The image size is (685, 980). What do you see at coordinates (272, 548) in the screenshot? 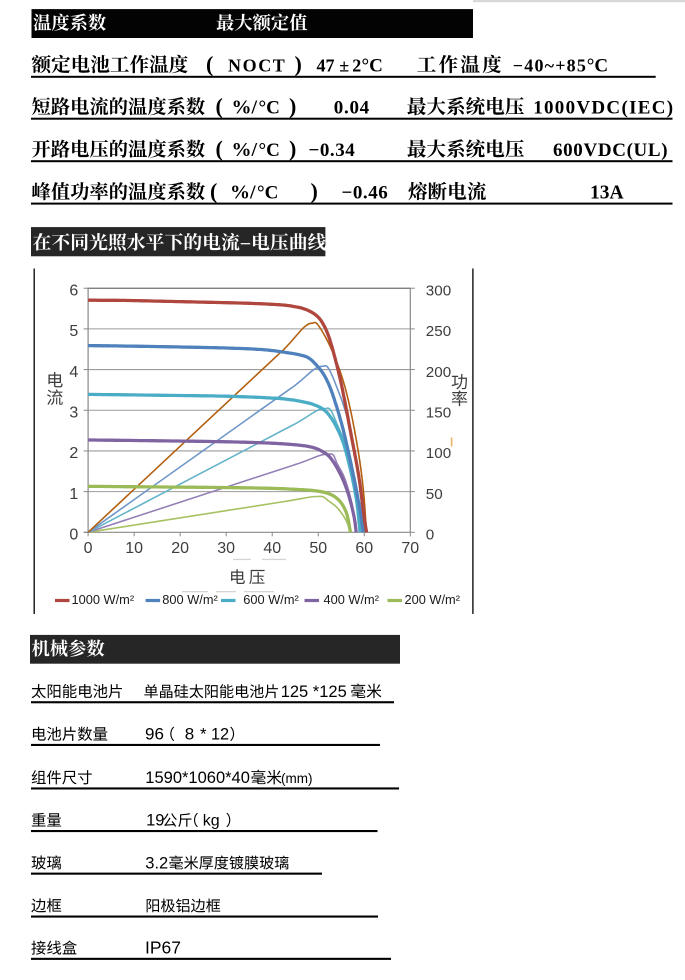
I see `svg-text: 40` at bounding box center [272, 548].